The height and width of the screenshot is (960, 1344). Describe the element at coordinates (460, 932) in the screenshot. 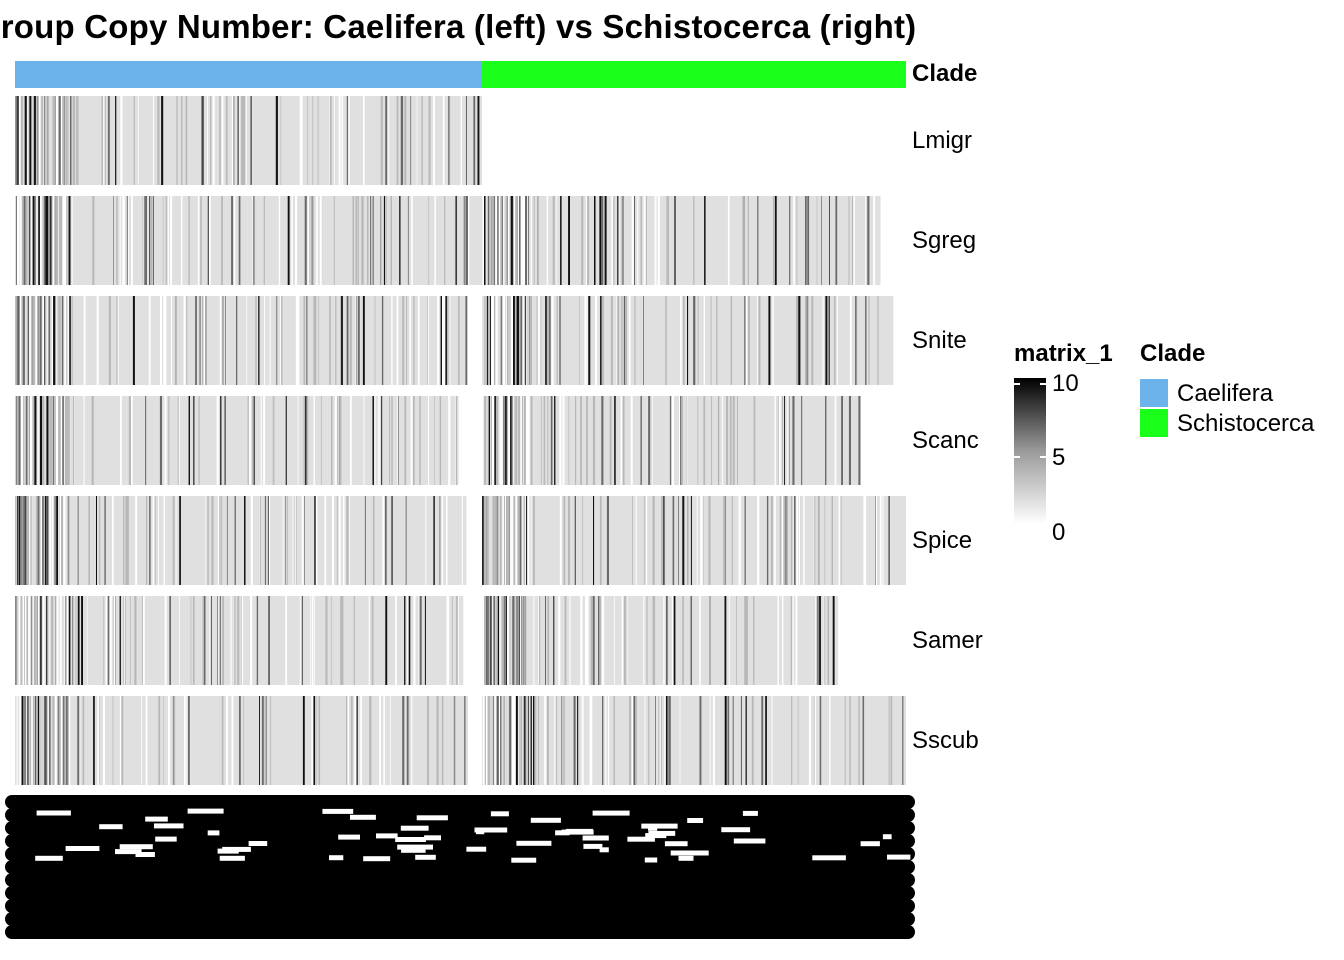

I see `column-label-band` at that location.